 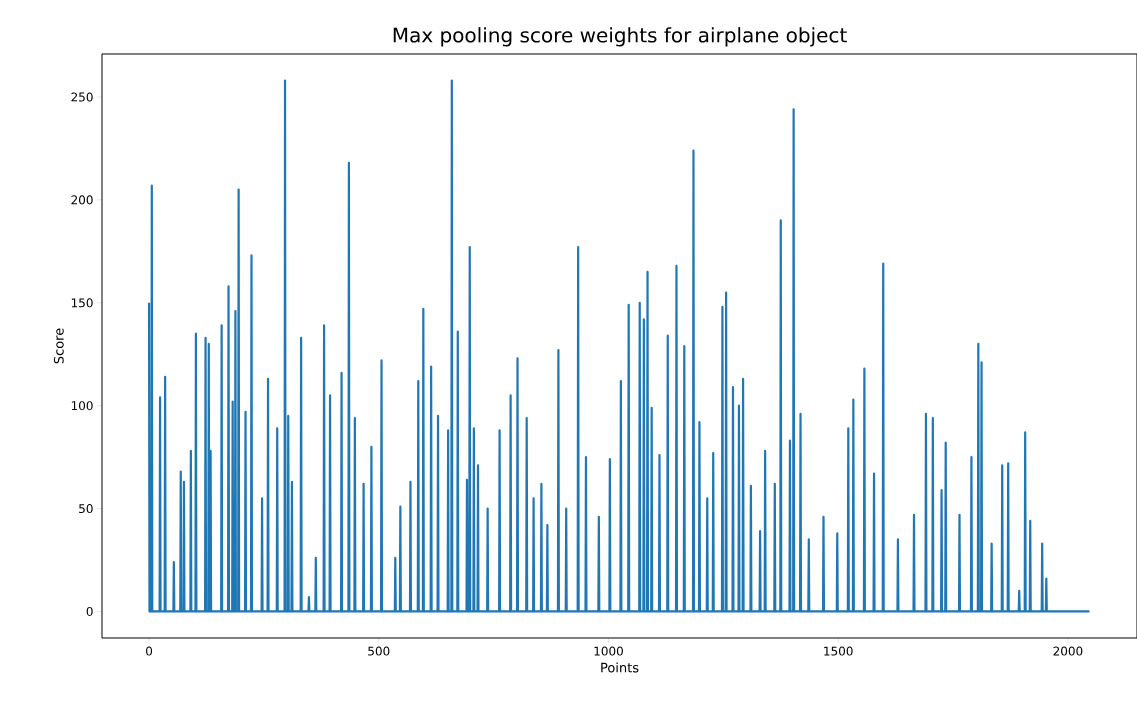 What do you see at coordinates (82, 406) in the screenshot?
I see `y-tick-label: 100` at bounding box center [82, 406].